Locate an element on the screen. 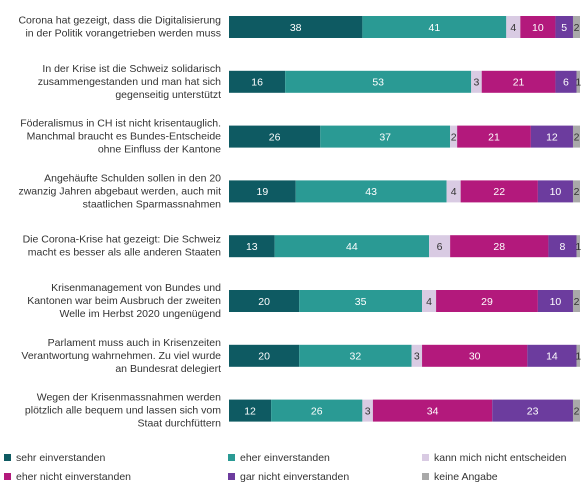  value-label: 43 is located at coordinates (371, 192).